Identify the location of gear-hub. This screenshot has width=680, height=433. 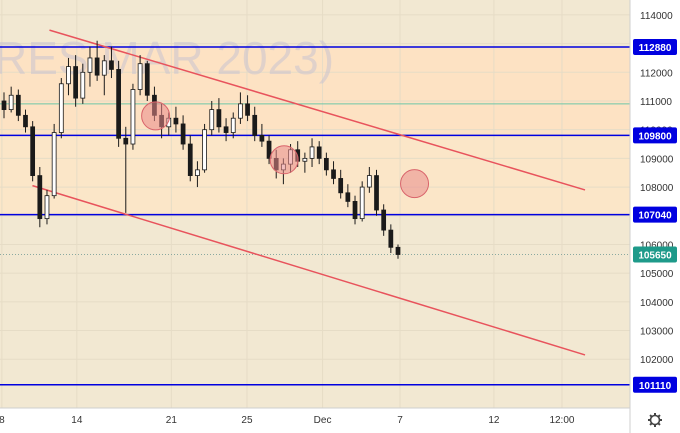
(655, 420).